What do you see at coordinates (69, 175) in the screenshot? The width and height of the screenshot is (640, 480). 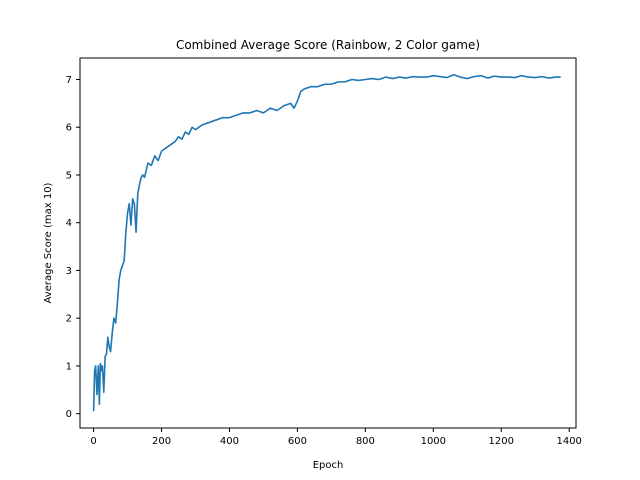 I see `y-tick-label: 5` at bounding box center [69, 175].